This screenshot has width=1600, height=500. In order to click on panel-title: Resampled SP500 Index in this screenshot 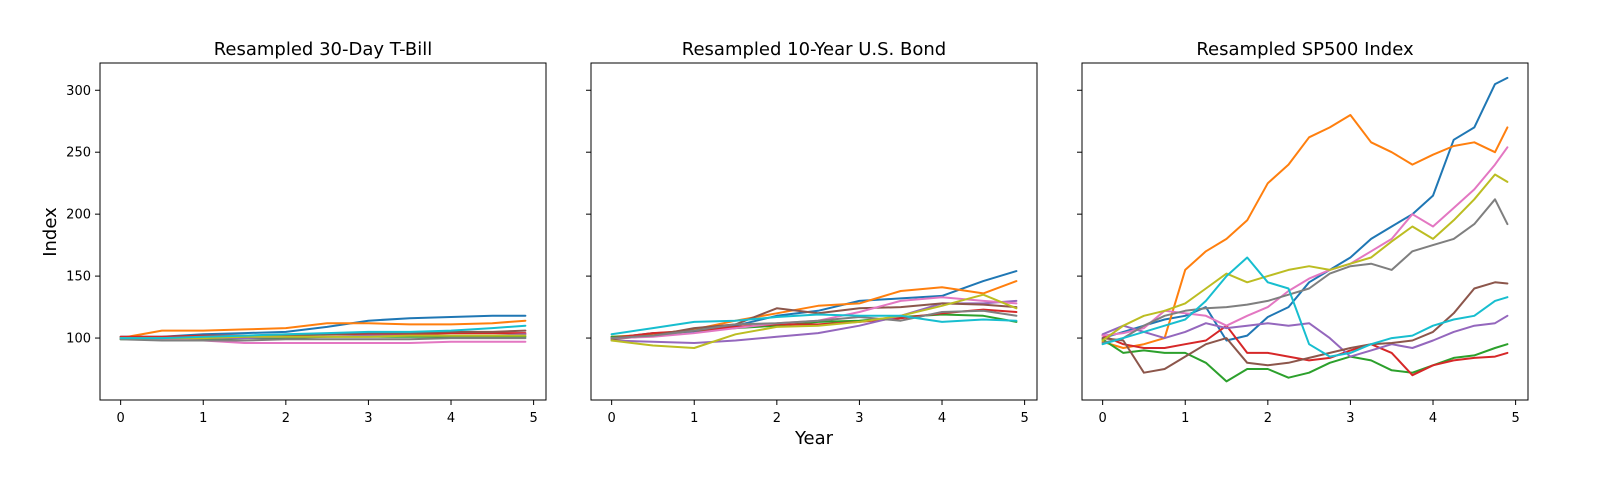, I will do `click(1305, 49)`.